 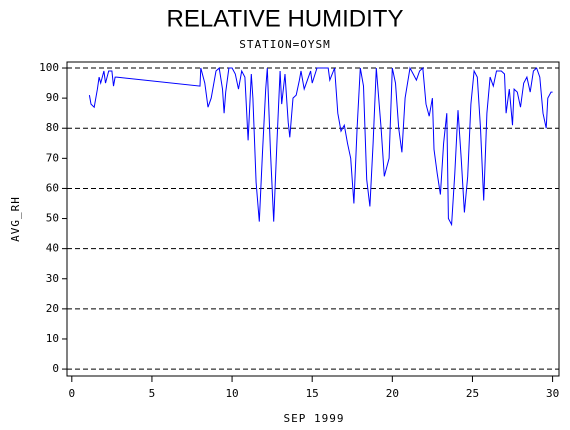 I want to click on chart-title: RELATIVE HUMIDITY, so click(x=285, y=18).